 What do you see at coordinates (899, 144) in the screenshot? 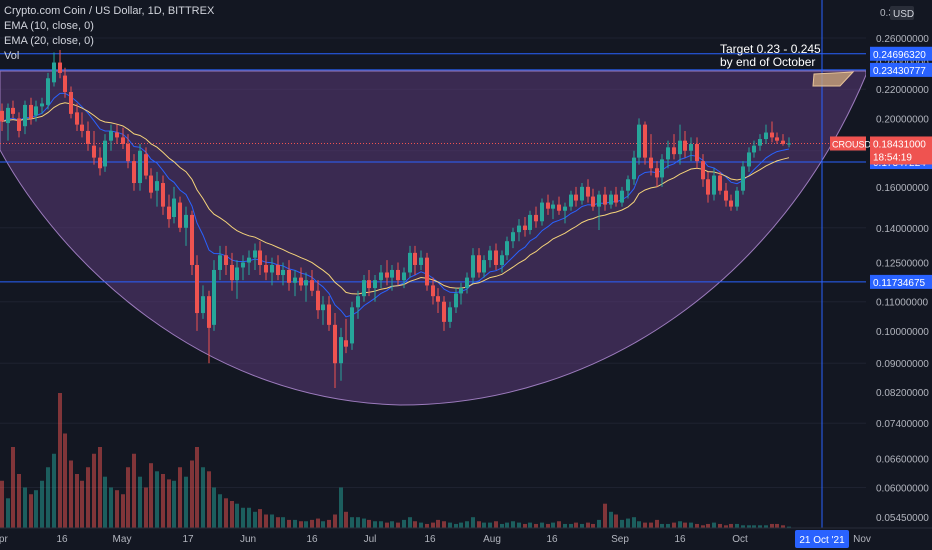
I see `last-price-label: 0.18431000` at bounding box center [899, 144].